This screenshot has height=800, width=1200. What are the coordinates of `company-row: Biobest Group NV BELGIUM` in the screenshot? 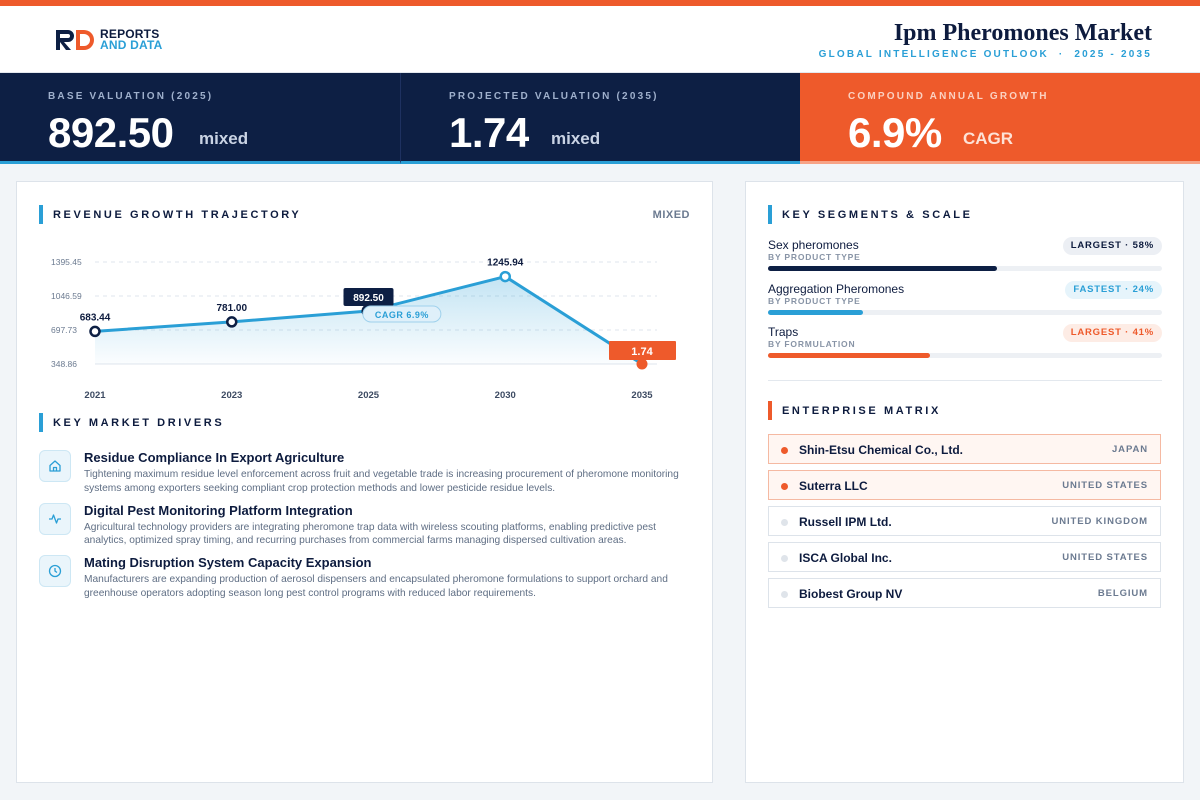 It's located at (964, 593).